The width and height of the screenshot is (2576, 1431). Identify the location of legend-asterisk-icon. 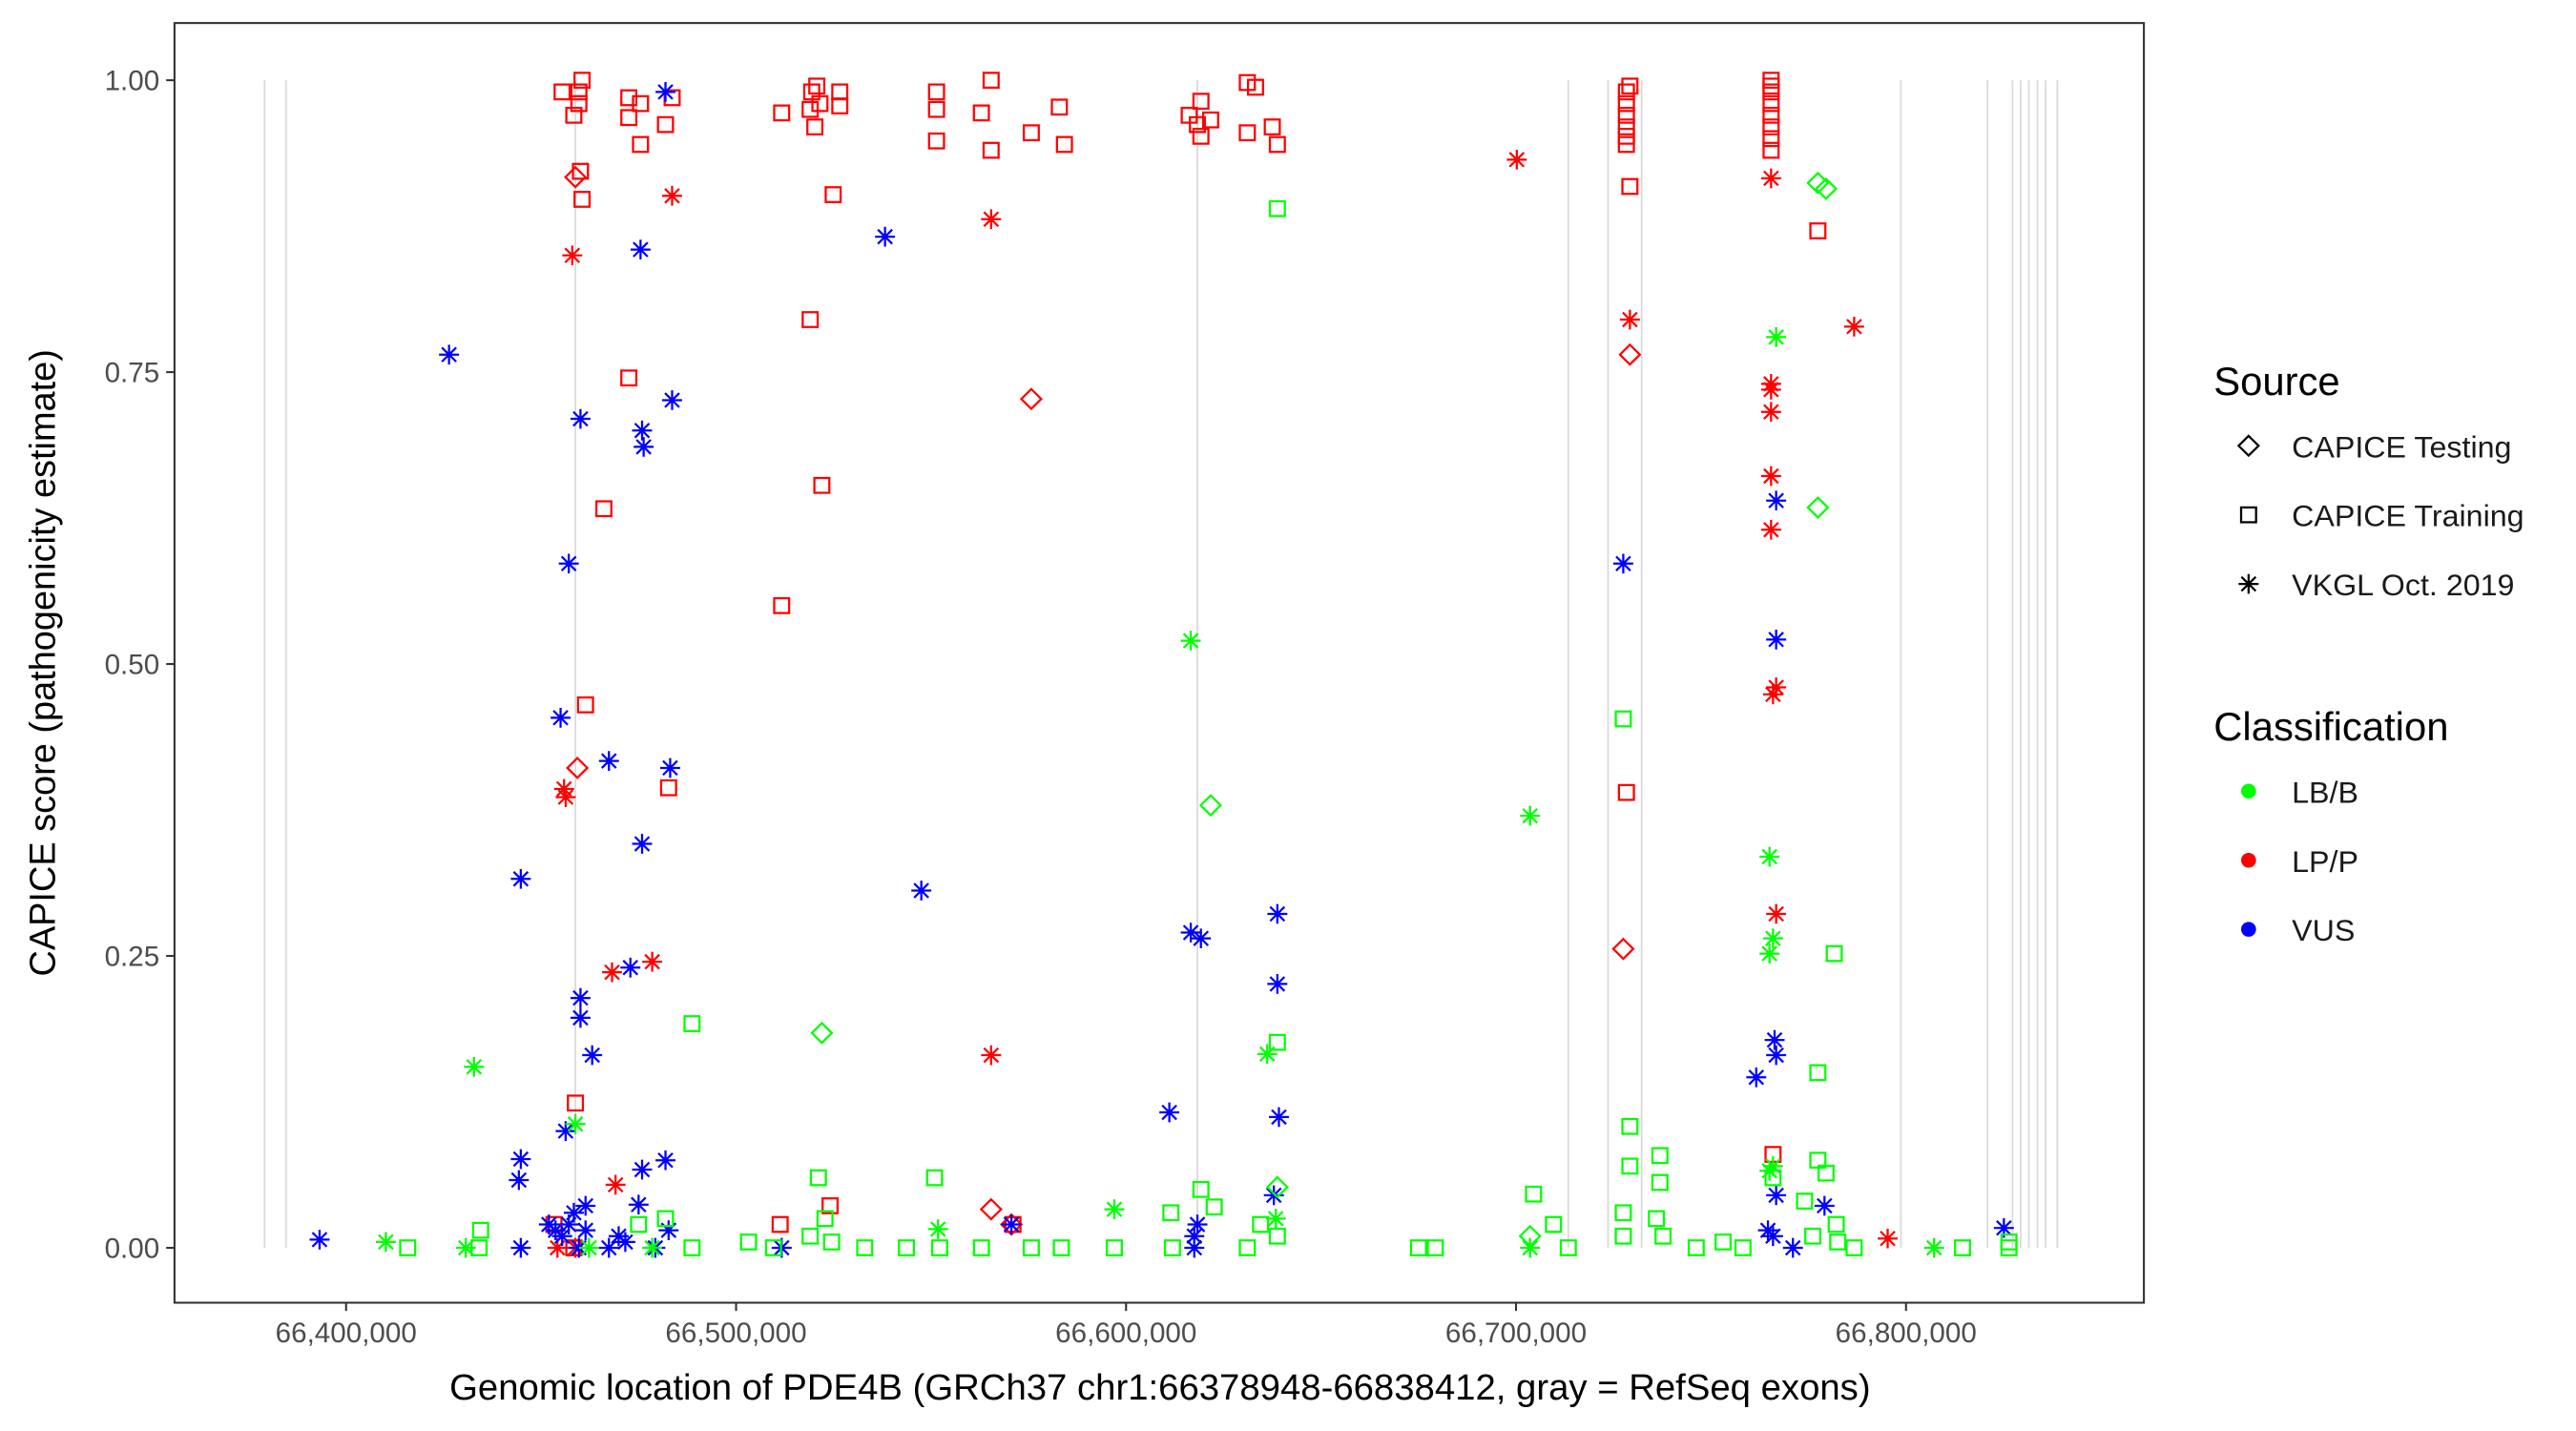
(2248, 583).